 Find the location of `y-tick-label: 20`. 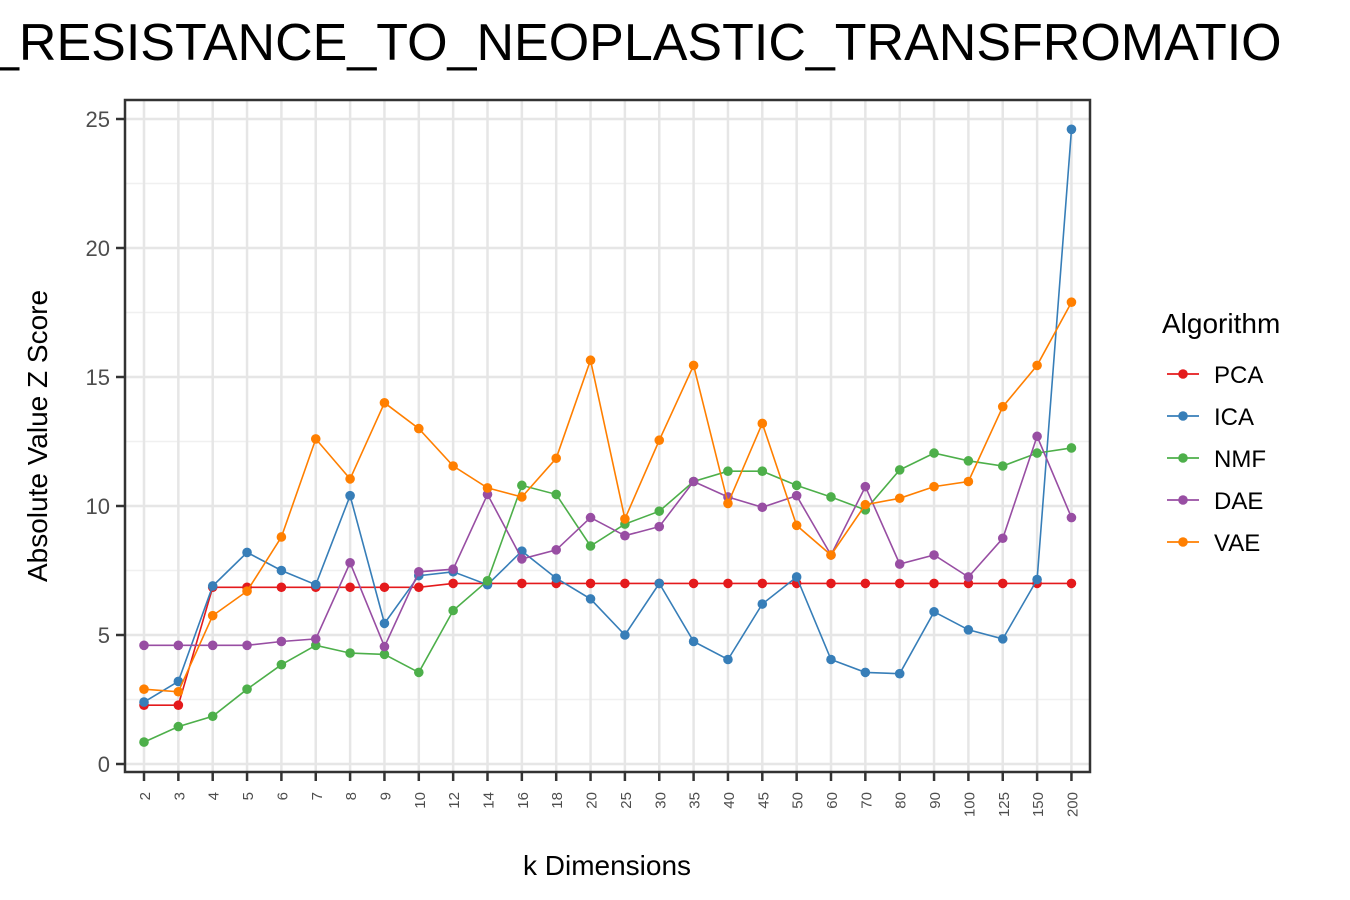

y-tick-label: 20 is located at coordinates (98, 248).